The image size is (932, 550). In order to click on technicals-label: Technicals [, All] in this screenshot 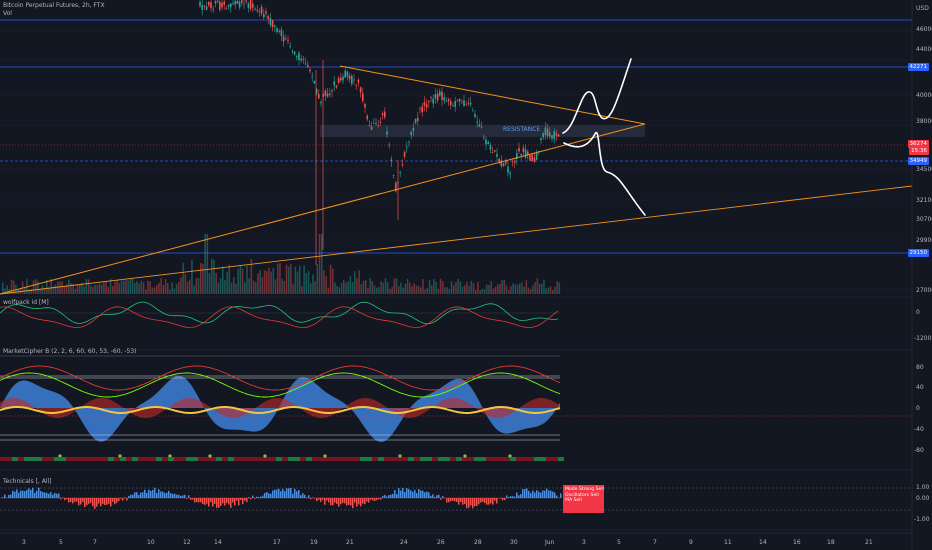, I will do `click(27, 481)`.